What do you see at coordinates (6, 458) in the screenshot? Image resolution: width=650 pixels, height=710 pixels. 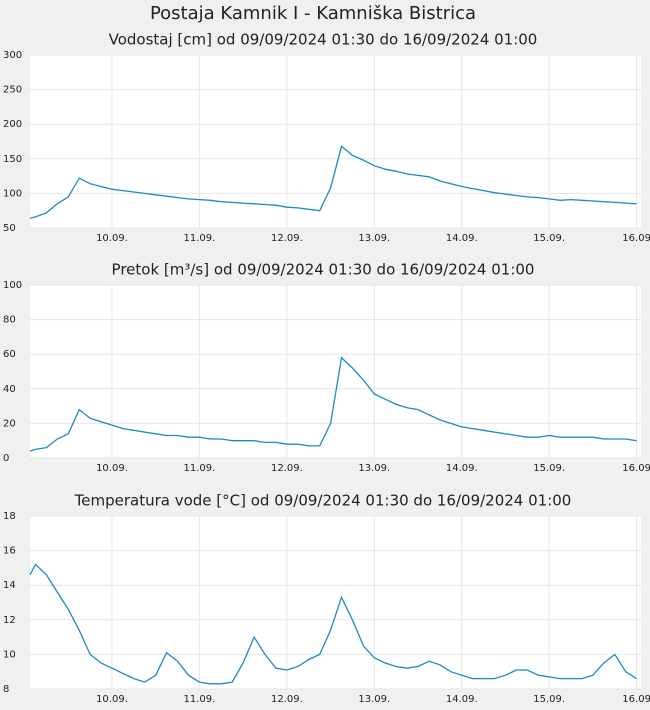 I see `y-tick-label: 0` at bounding box center [6, 458].